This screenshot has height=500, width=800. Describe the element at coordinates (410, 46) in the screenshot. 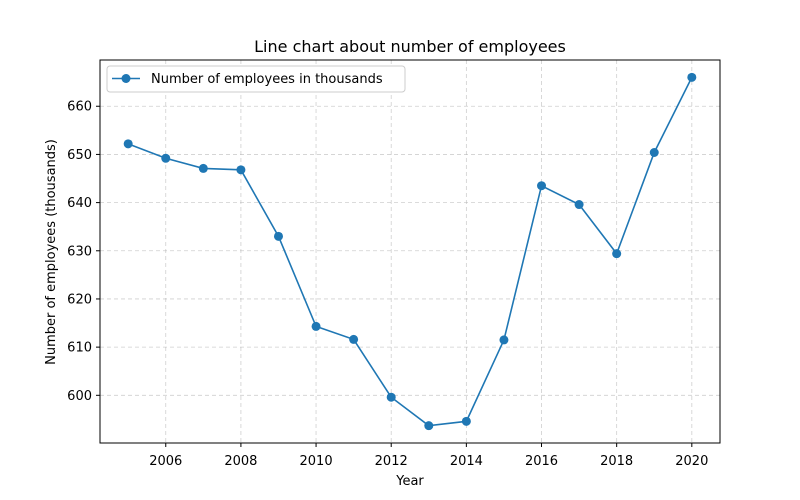

I see `chart-title: Line chart about number of employees` at that location.